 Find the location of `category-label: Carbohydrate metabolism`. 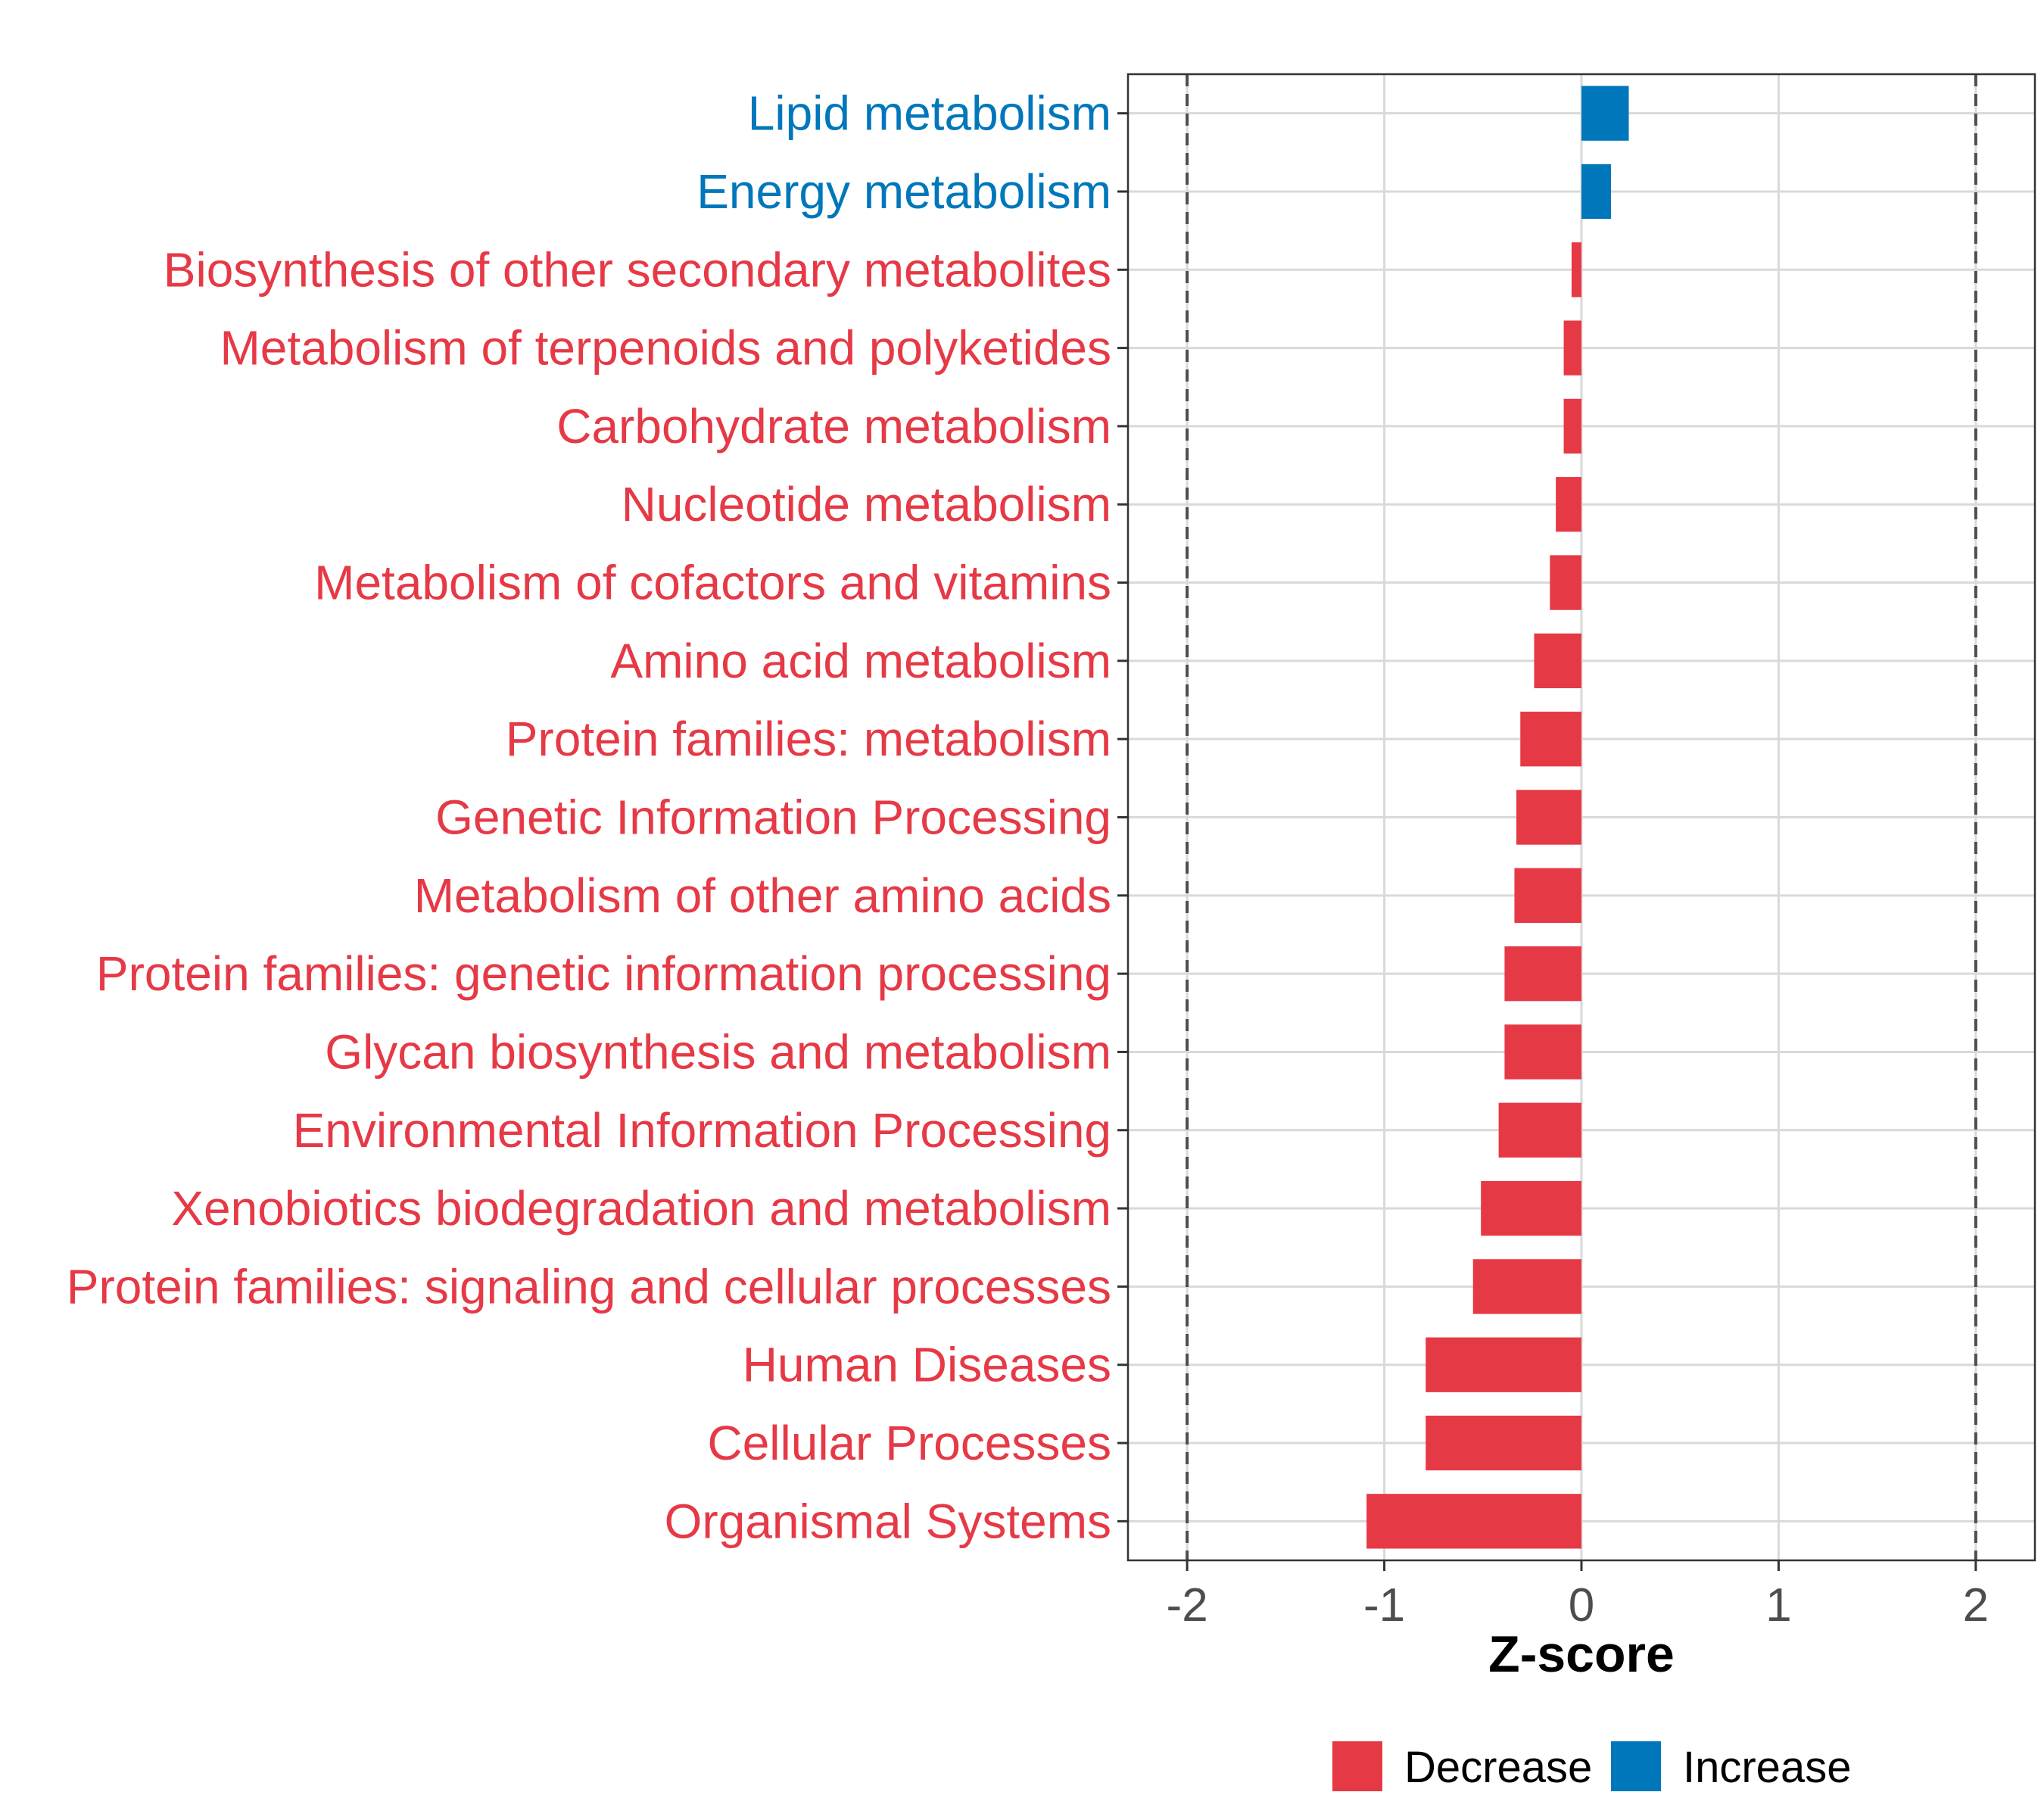

category-label: Carbohydrate metabolism is located at coordinates (833, 426).